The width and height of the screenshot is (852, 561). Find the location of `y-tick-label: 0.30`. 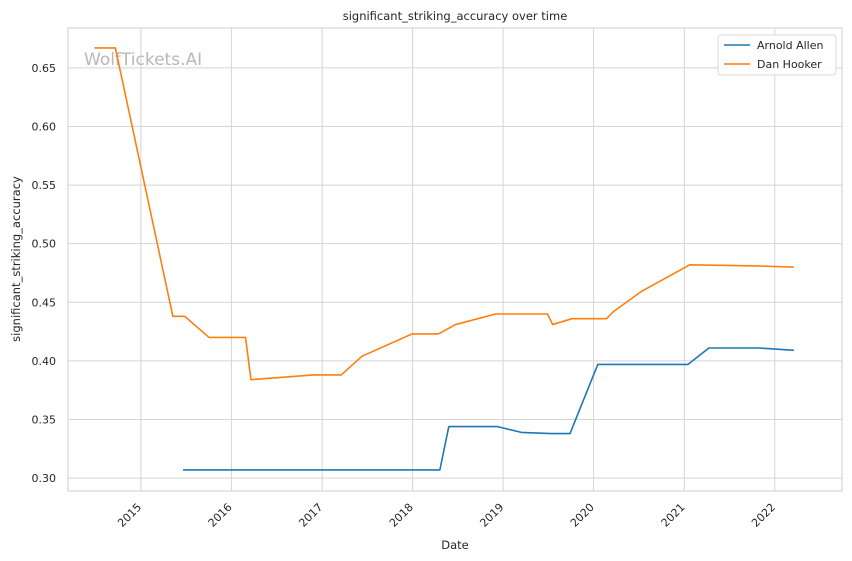

y-tick-label: 0.30 is located at coordinates (44, 478).